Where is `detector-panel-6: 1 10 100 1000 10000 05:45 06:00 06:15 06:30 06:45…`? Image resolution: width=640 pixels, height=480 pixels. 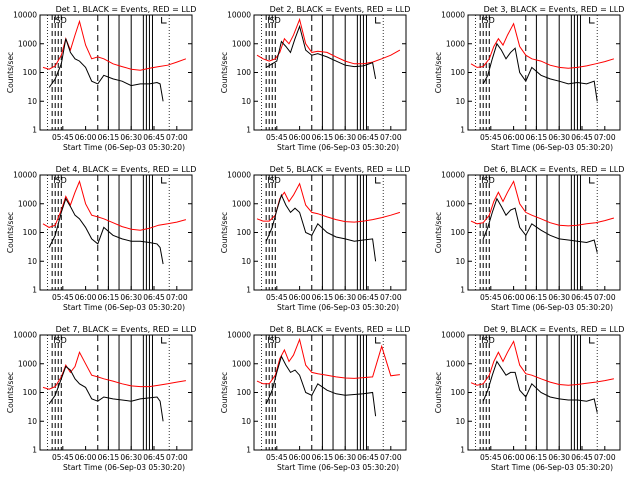
detector-panel-6: 1 10 100 1000 10000 05:45 06:00 06:15 06:30 06:45… is located at coordinates (529, 238).